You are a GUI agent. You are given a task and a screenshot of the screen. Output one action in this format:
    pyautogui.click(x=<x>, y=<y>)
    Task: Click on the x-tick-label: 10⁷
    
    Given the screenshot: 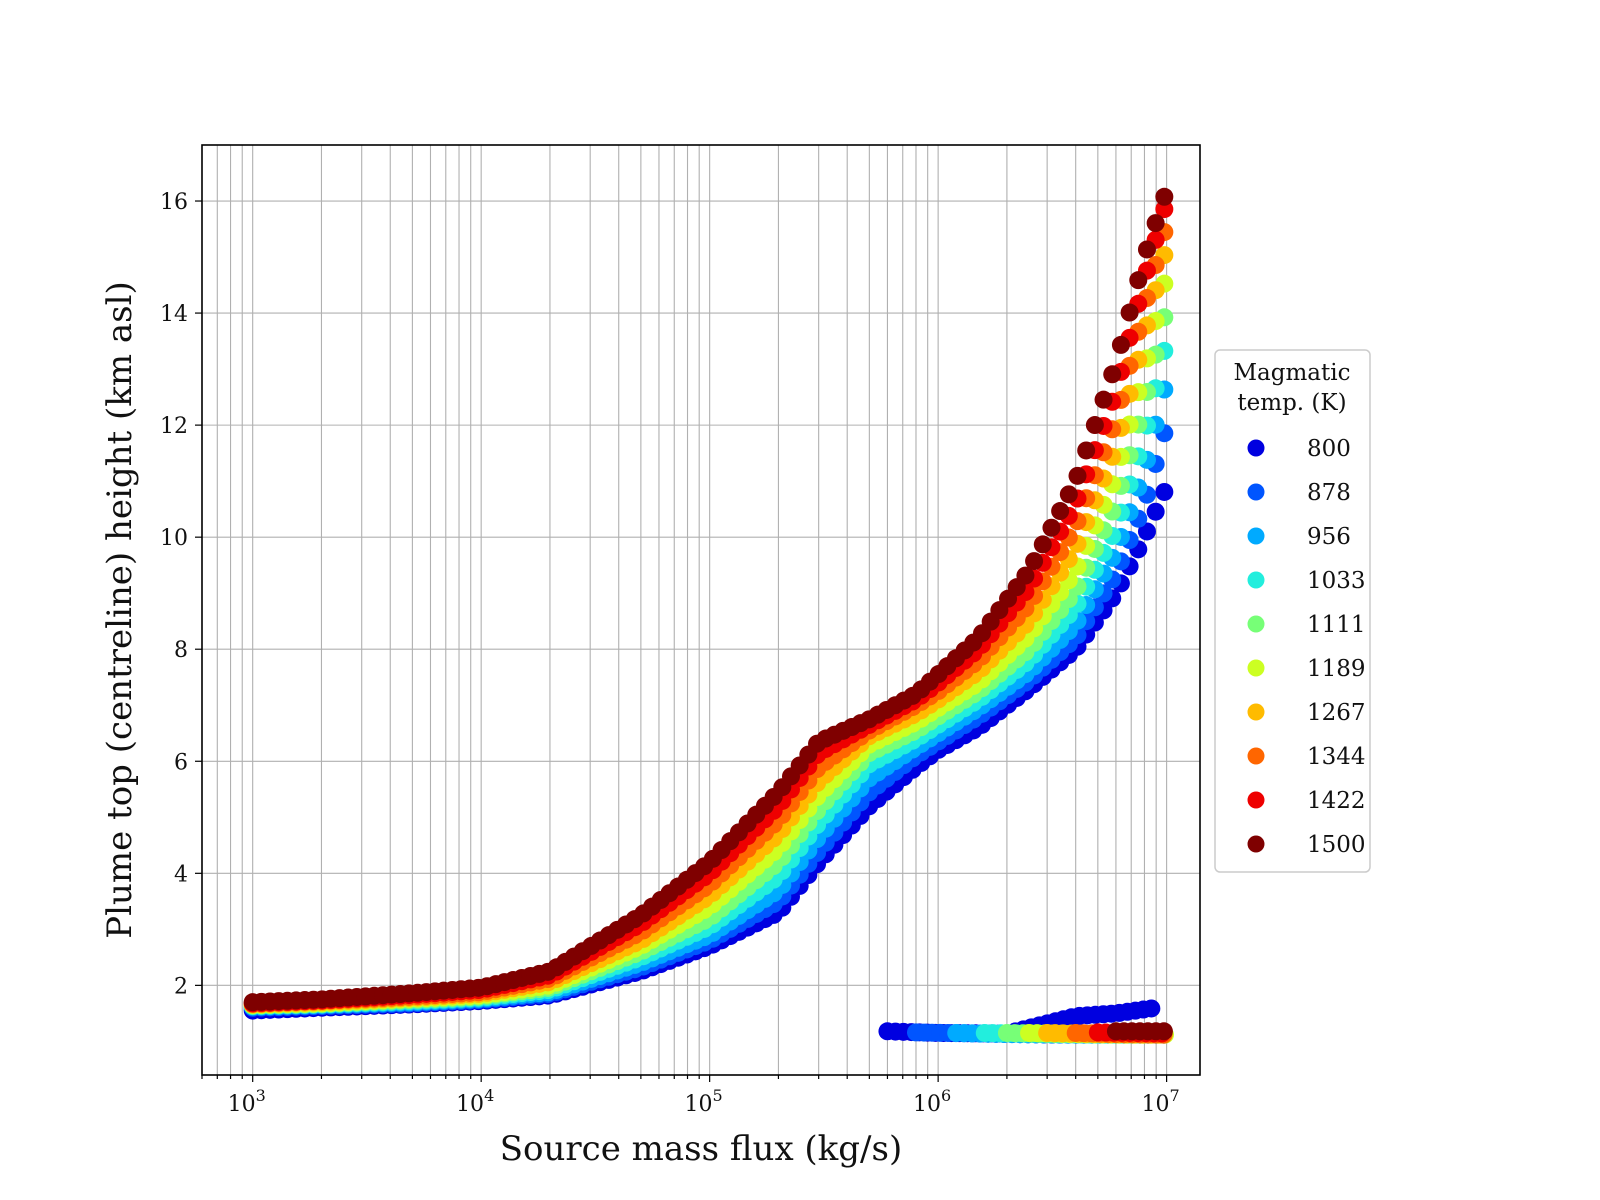 What is the action you would take?
    pyautogui.click(x=1161, y=1101)
    